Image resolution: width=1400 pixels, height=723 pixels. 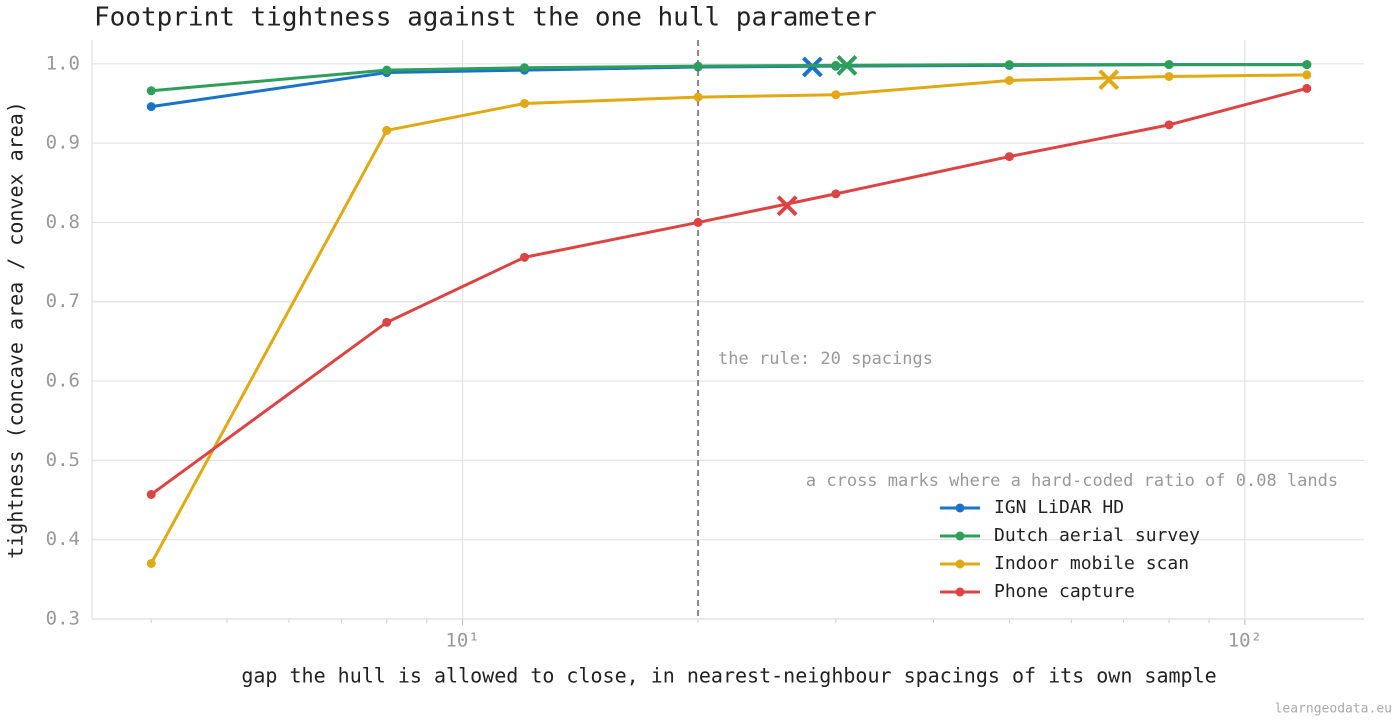 I want to click on x-tick-label: 10², so click(x=1245, y=641).